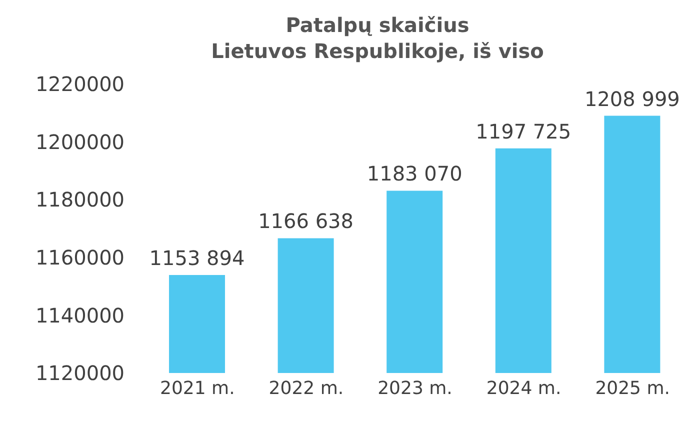 The width and height of the screenshot is (695, 427). What do you see at coordinates (80, 84) in the screenshot?
I see `y-tick-label: 1220000` at bounding box center [80, 84].